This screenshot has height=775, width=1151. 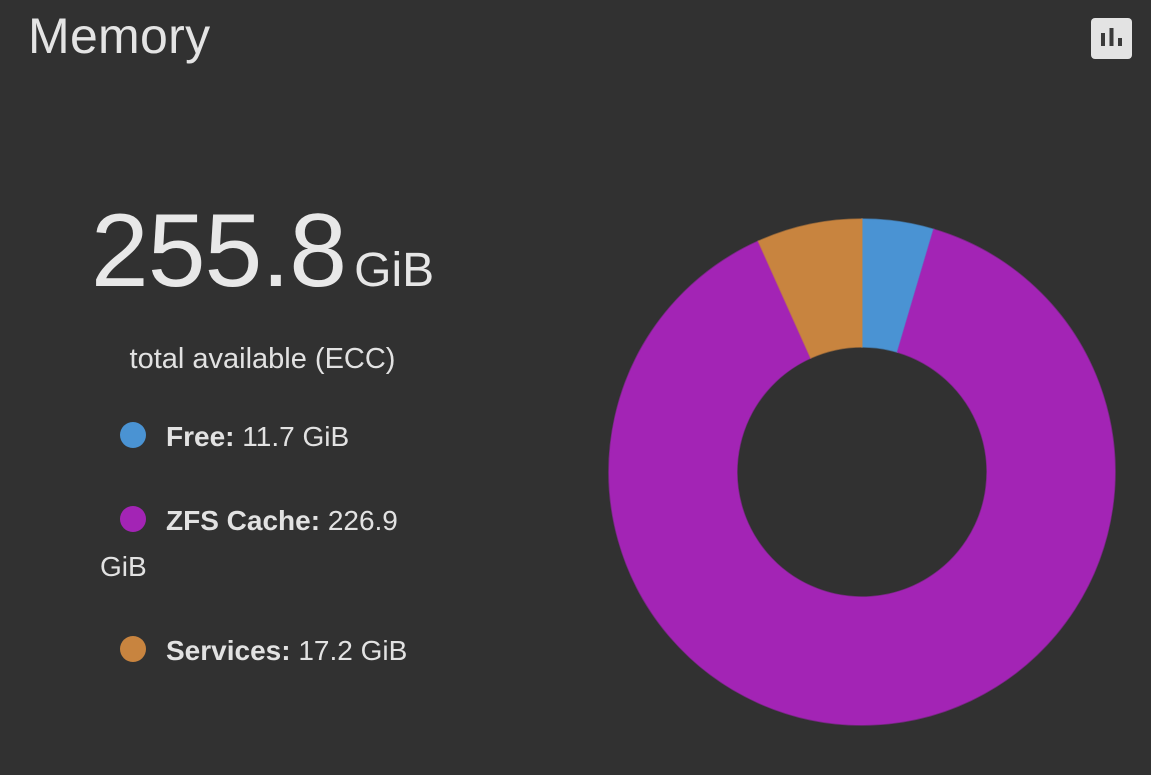 I want to click on legend-value: 226.9 GiB, so click(x=249, y=543).